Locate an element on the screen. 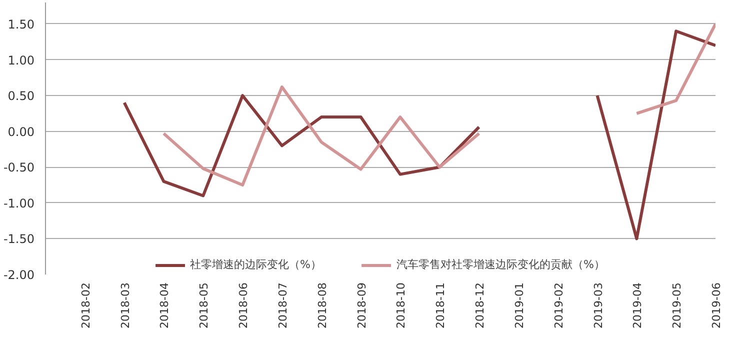 The height and width of the screenshot is (353, 756). x-tick-label: 2018-10 is located at coordinates (401, 305).